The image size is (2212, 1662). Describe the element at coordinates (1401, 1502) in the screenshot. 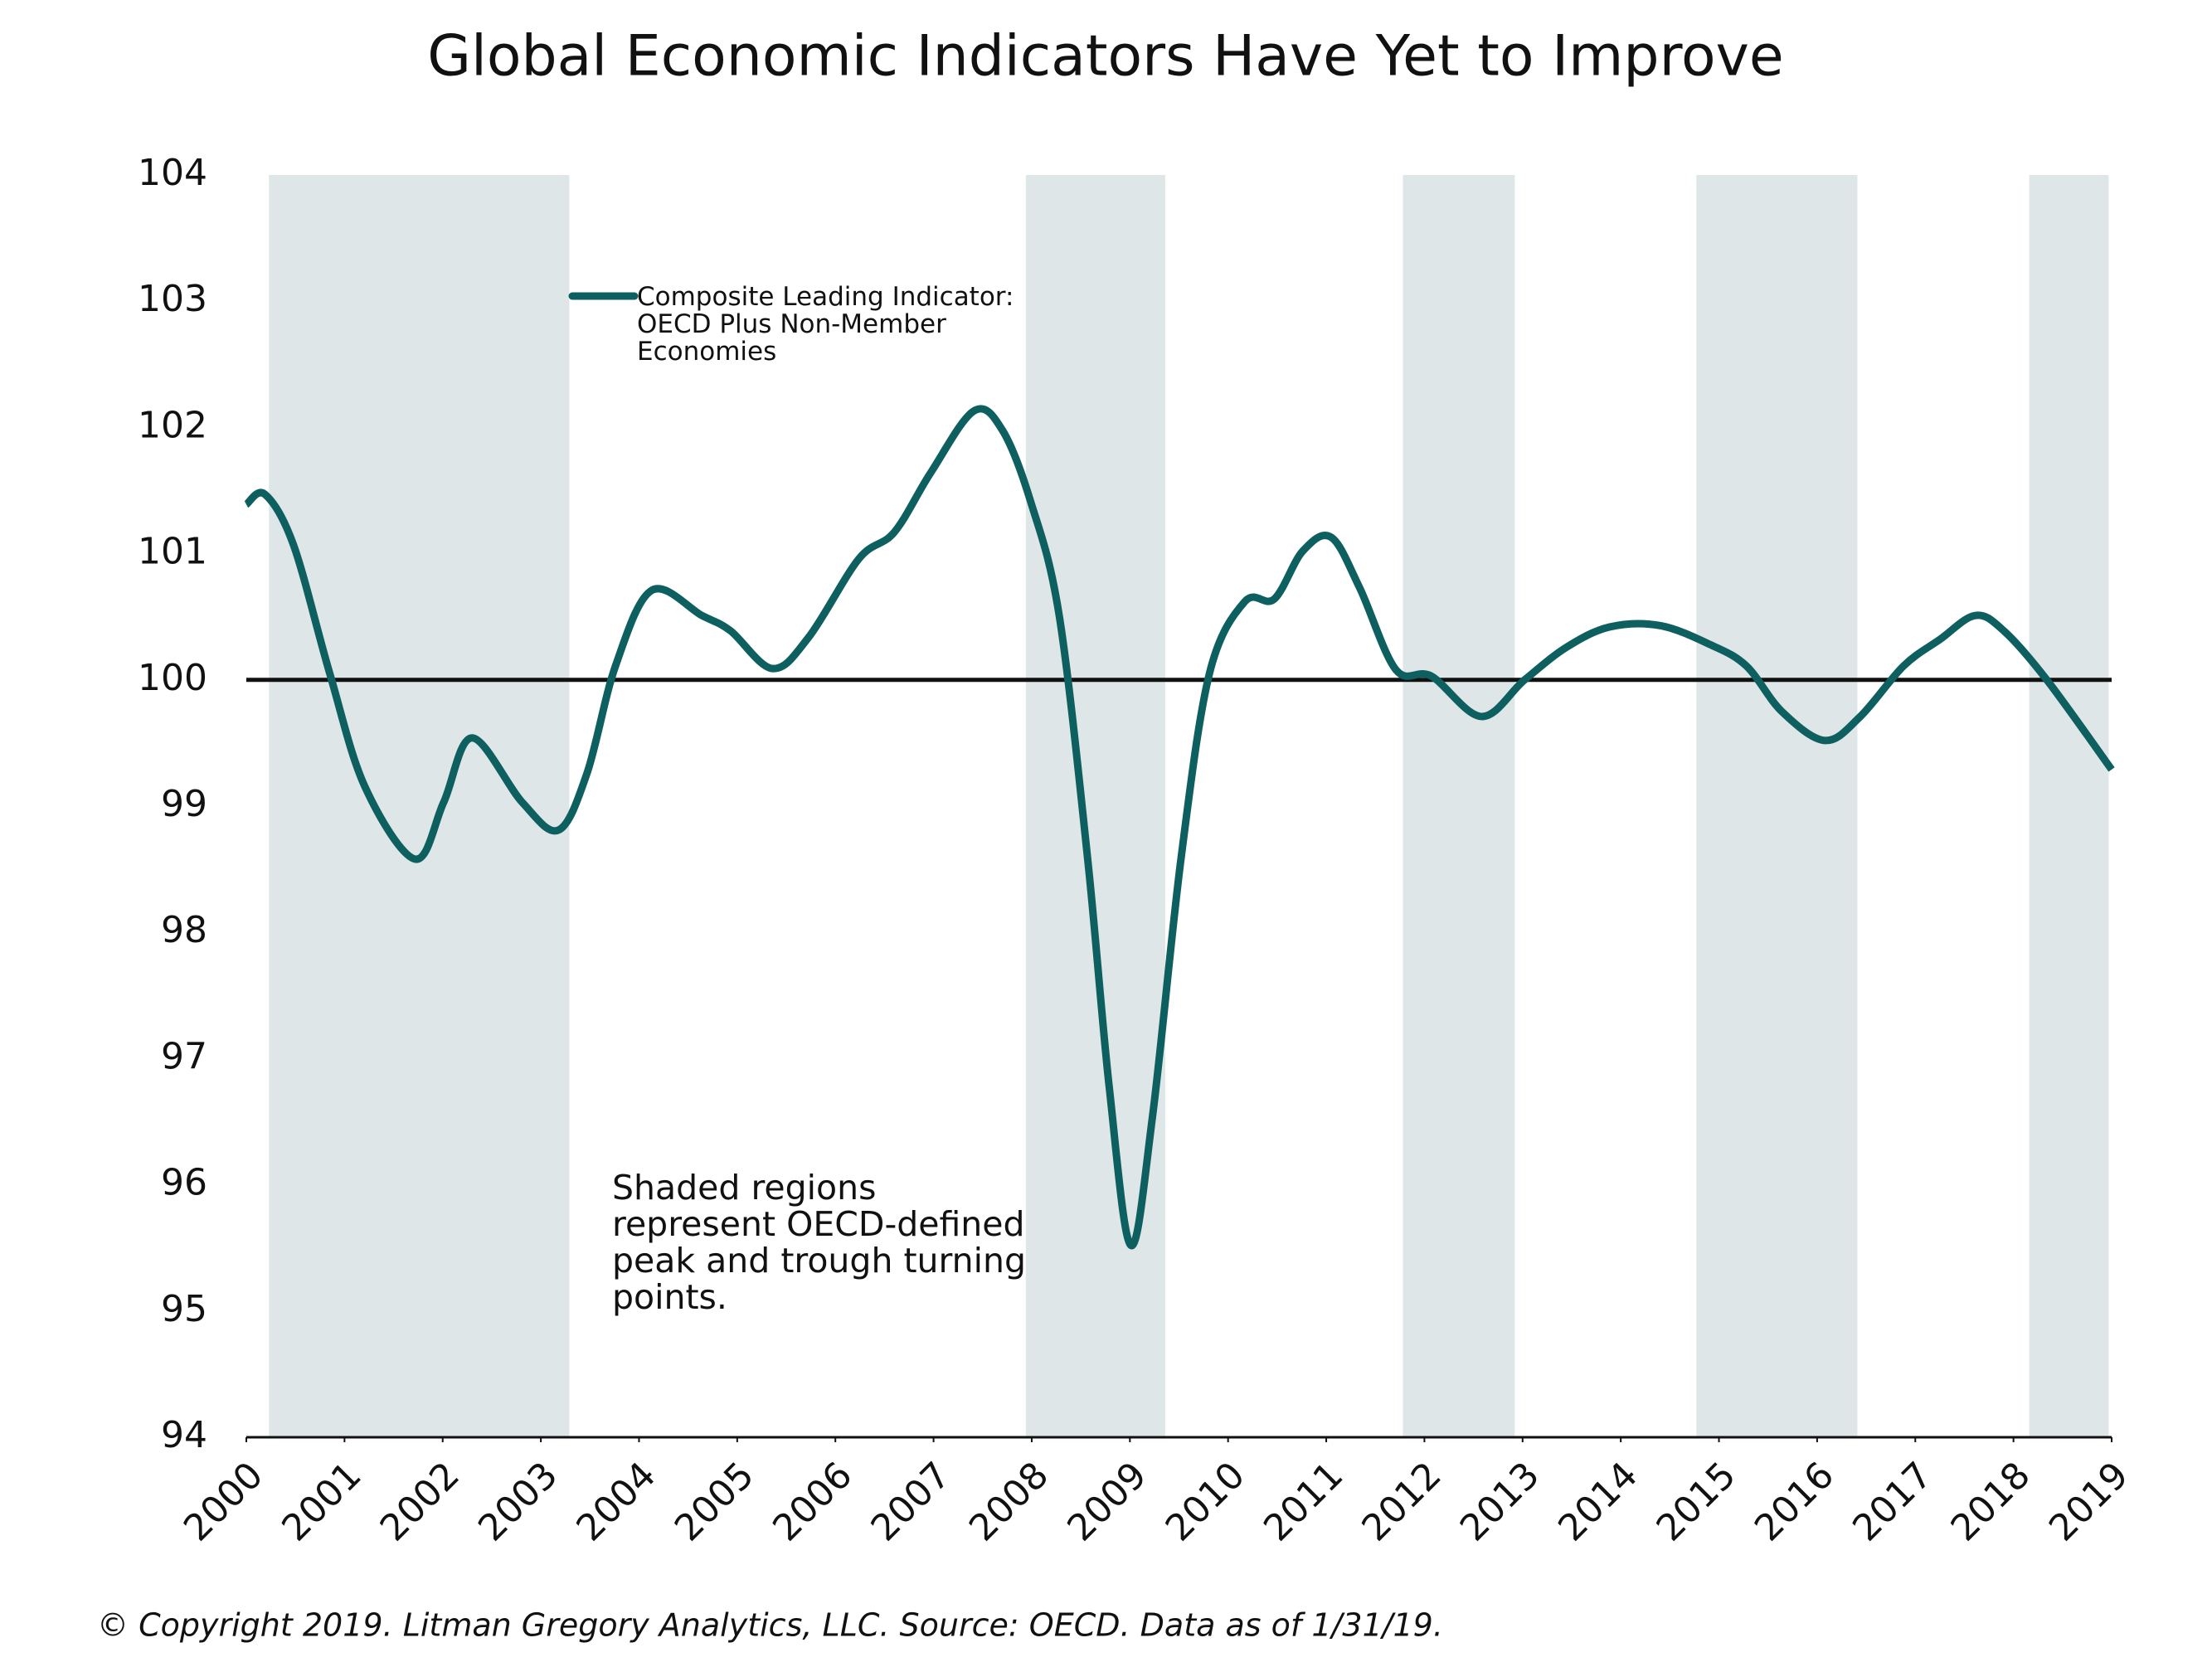

I see `x-tick-label: 2012` at that location.